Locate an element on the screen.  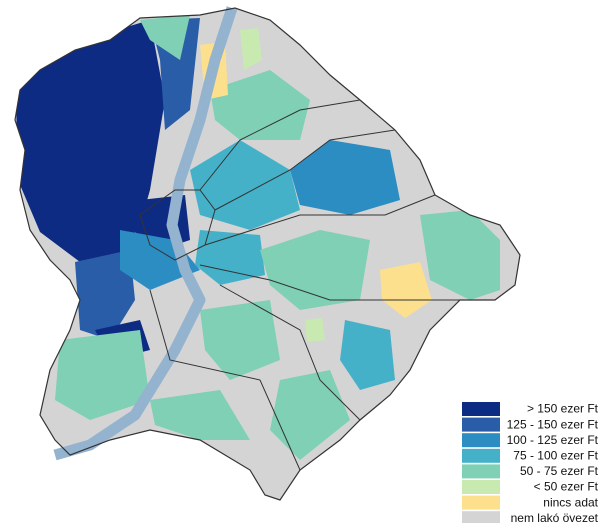
legend-label: > 150 ezer Ft is located at coordinates (563, 409).